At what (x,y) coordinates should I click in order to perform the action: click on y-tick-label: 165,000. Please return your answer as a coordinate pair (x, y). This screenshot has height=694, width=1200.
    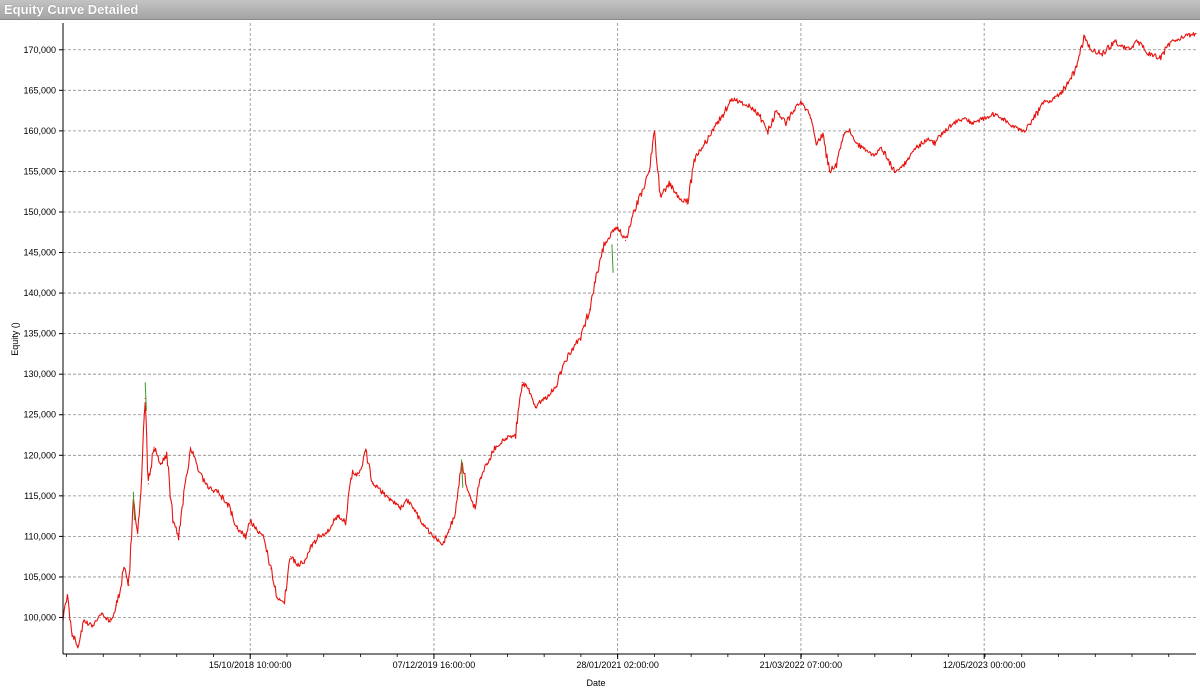
    Looking at the image, I should click on (39, 90).